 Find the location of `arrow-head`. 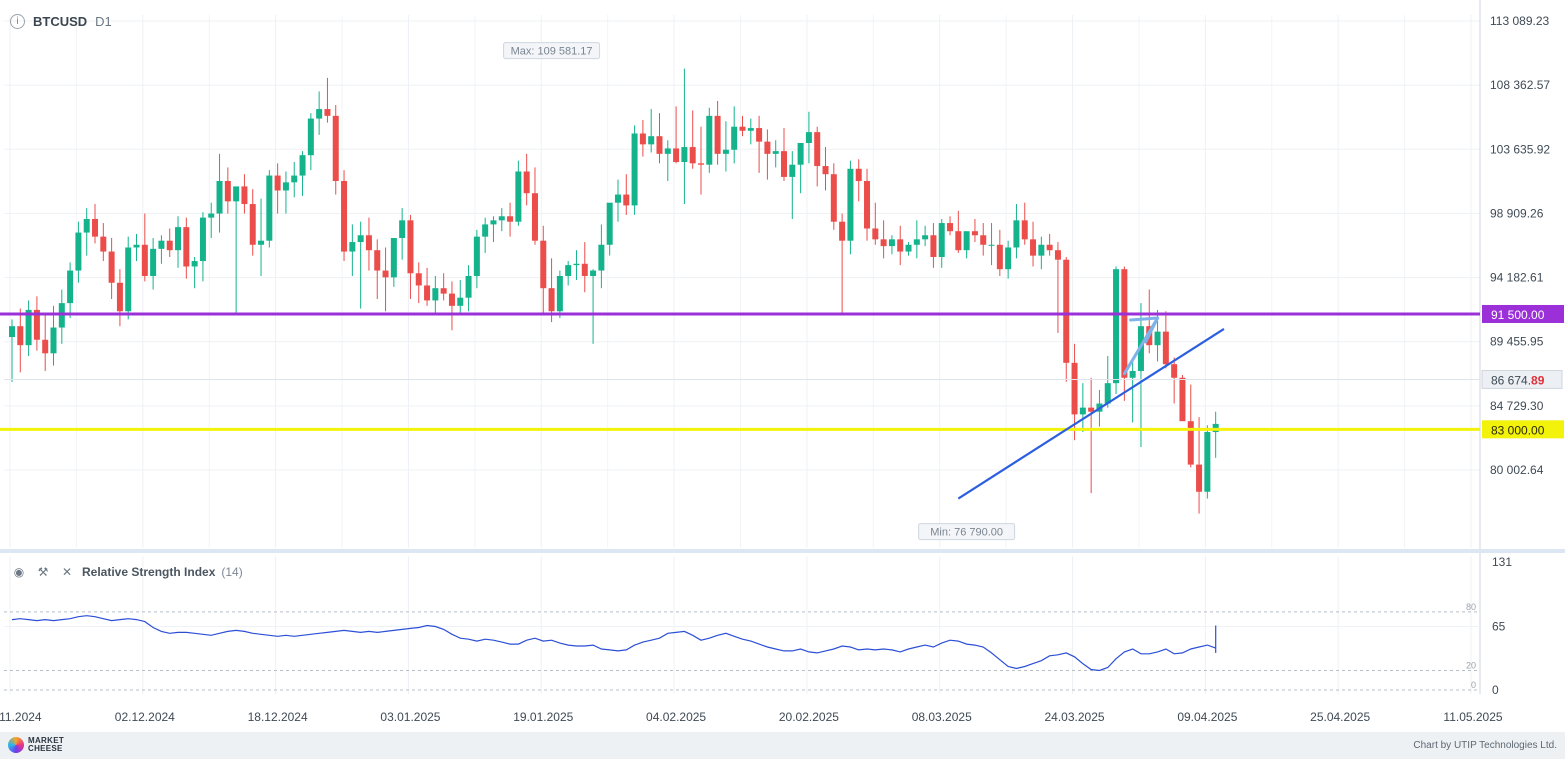

arrow-head is located at coordinates (1144, 330).